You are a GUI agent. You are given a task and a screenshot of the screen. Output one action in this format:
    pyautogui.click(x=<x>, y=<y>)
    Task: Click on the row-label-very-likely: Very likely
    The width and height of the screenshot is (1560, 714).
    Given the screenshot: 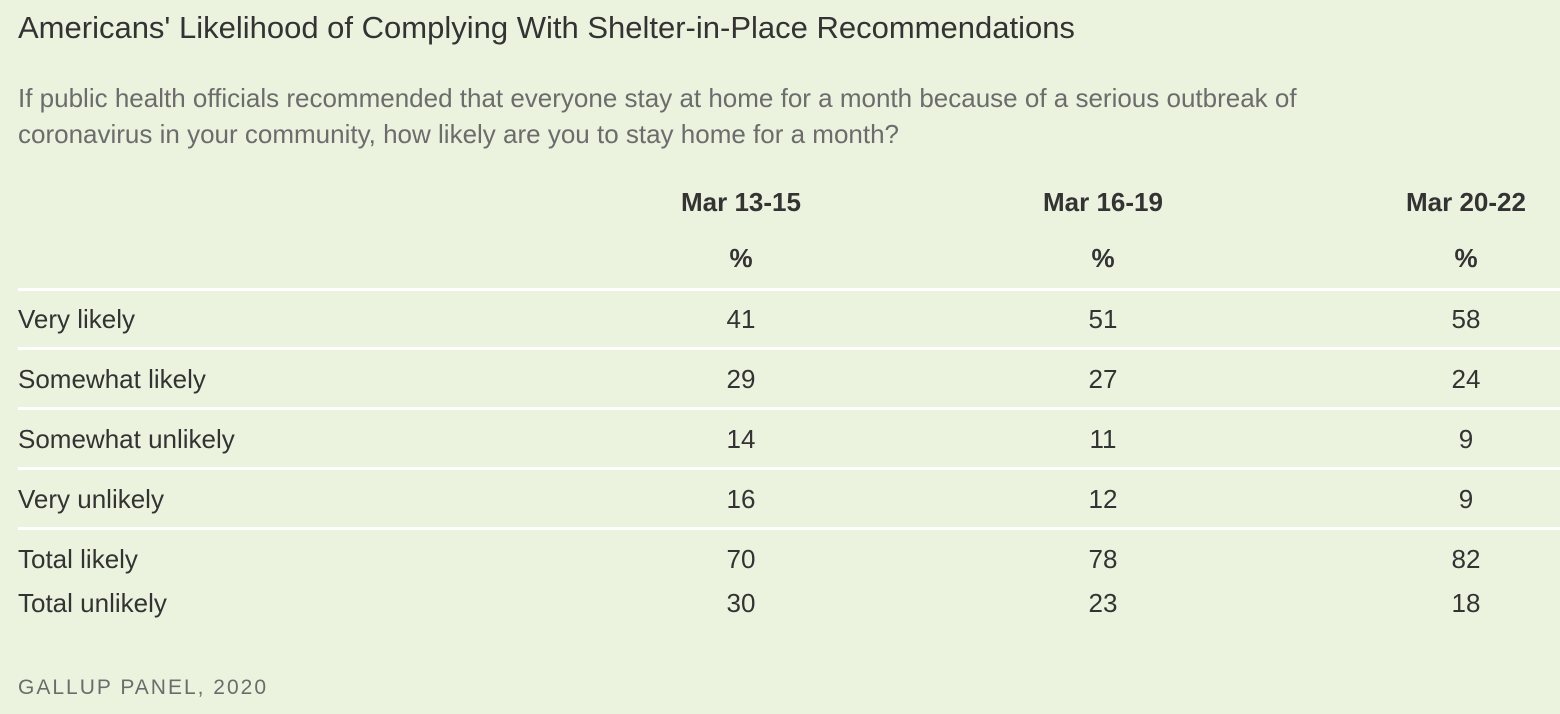 What is the action you would take?
    pyautogui.click(x=77, y=319)
    